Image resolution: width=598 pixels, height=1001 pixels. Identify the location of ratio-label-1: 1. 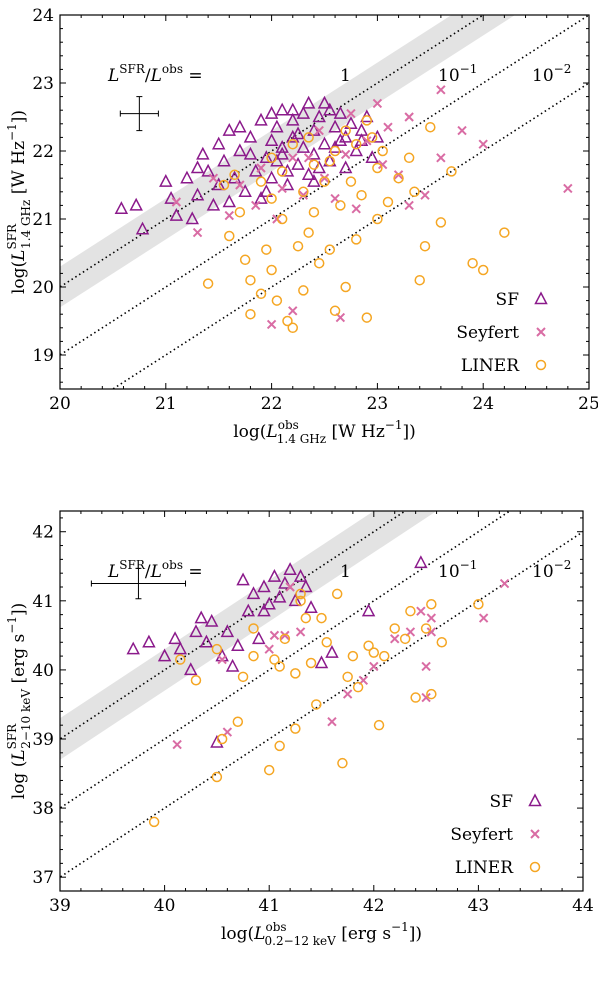
(345, 572).